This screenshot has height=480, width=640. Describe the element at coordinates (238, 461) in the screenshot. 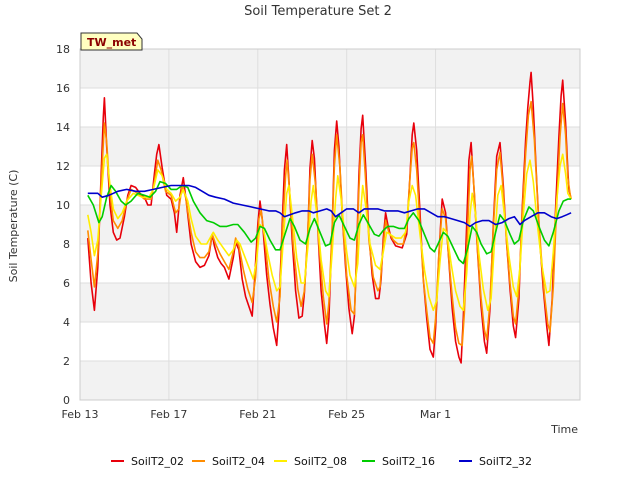

I see `legend-label-soilt2_04: SoilT2_04` at that location.